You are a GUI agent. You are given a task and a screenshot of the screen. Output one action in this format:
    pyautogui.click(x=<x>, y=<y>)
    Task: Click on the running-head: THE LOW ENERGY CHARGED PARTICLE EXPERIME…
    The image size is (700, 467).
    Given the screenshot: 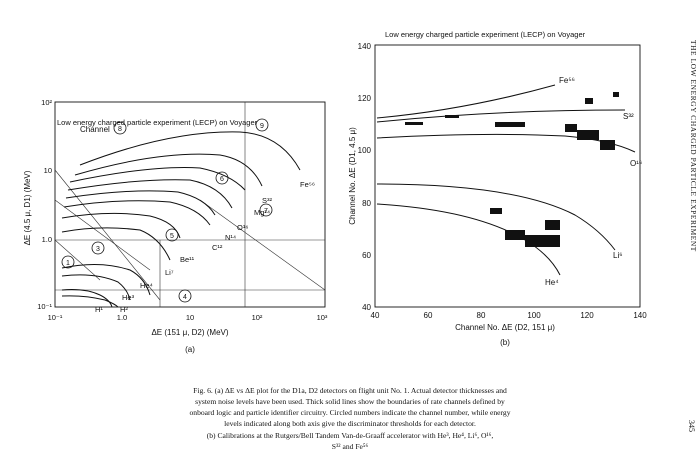 What is the action you would take?
    pyautogui.click(x=693, y=146)
    